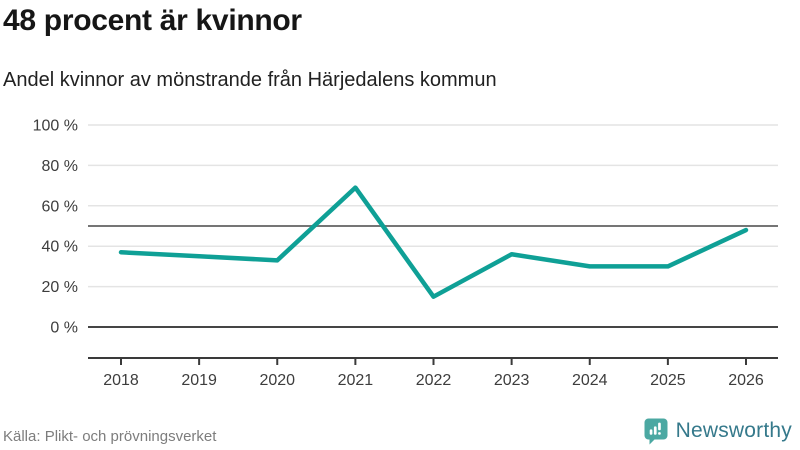 Image resolution: width=800 pixels, height=450 pixels. What do you see at coordinates (60, 166) in the screenshot?
I see `y-tick-label: 80 %` at bounding box center [60, 166].